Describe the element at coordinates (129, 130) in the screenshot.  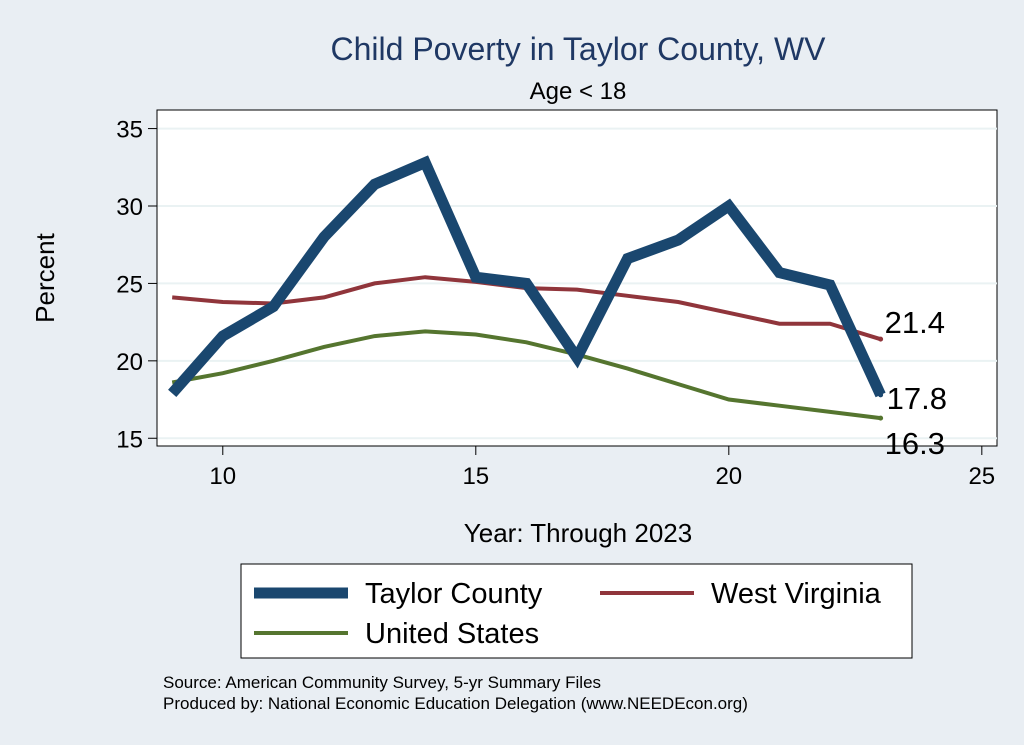
I see `y-tick-label: 35` at that location.